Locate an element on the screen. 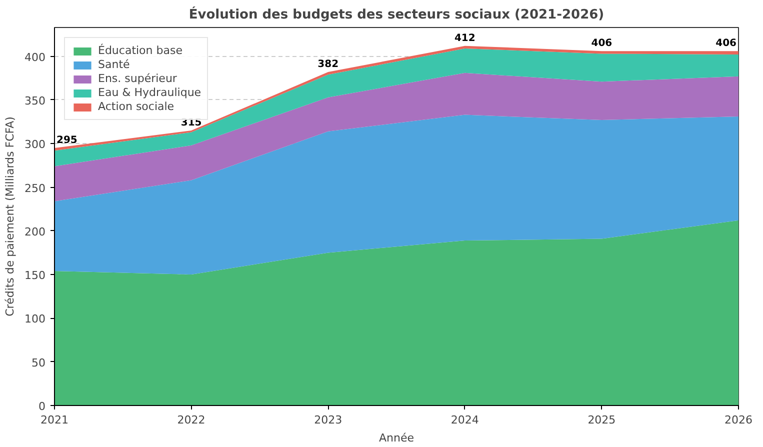  y-tick-label: 250 is located at coordinates (35, 188).